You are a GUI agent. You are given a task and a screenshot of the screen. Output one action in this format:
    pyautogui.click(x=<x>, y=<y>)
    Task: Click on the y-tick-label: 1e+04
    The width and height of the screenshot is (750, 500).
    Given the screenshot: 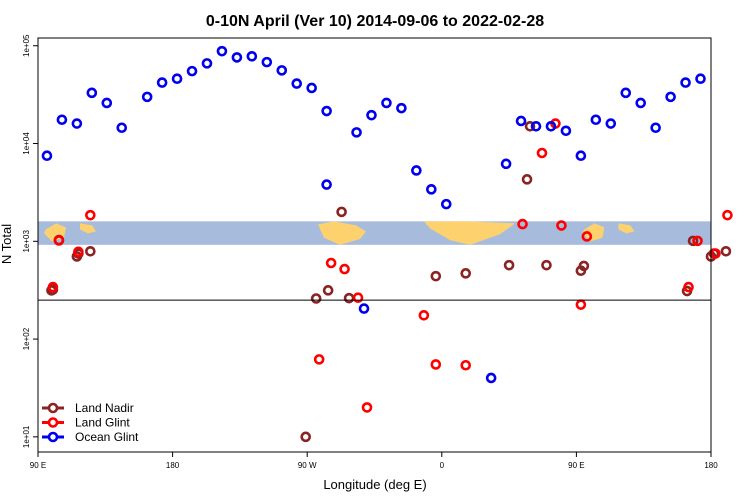 What is the action you would take?
    pyautogui.click(x=26, y=143)
    